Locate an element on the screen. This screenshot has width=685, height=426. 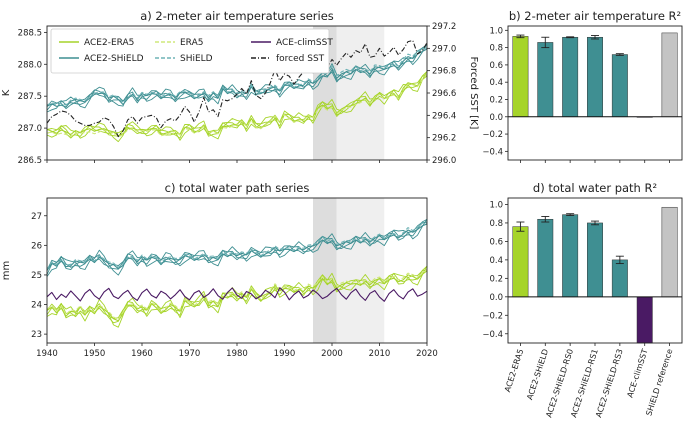
panel-title: d) total water path R² is located at coordinates (595, 188).